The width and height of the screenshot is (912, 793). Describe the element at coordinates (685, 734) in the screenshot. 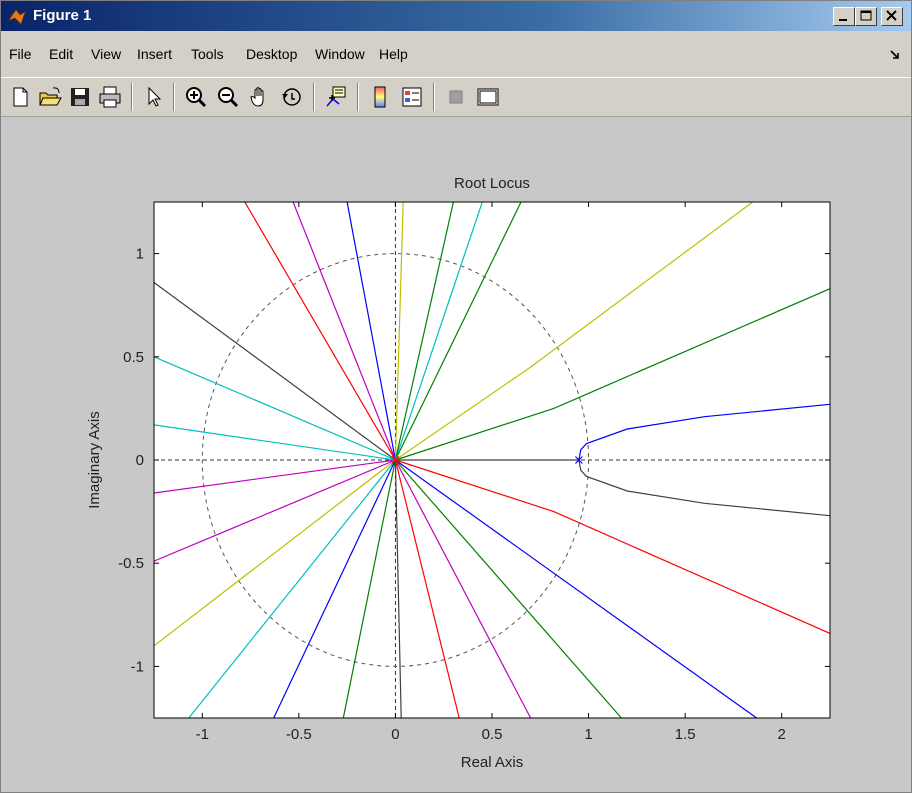

I see `x-tick-label: 1.5` at that location.